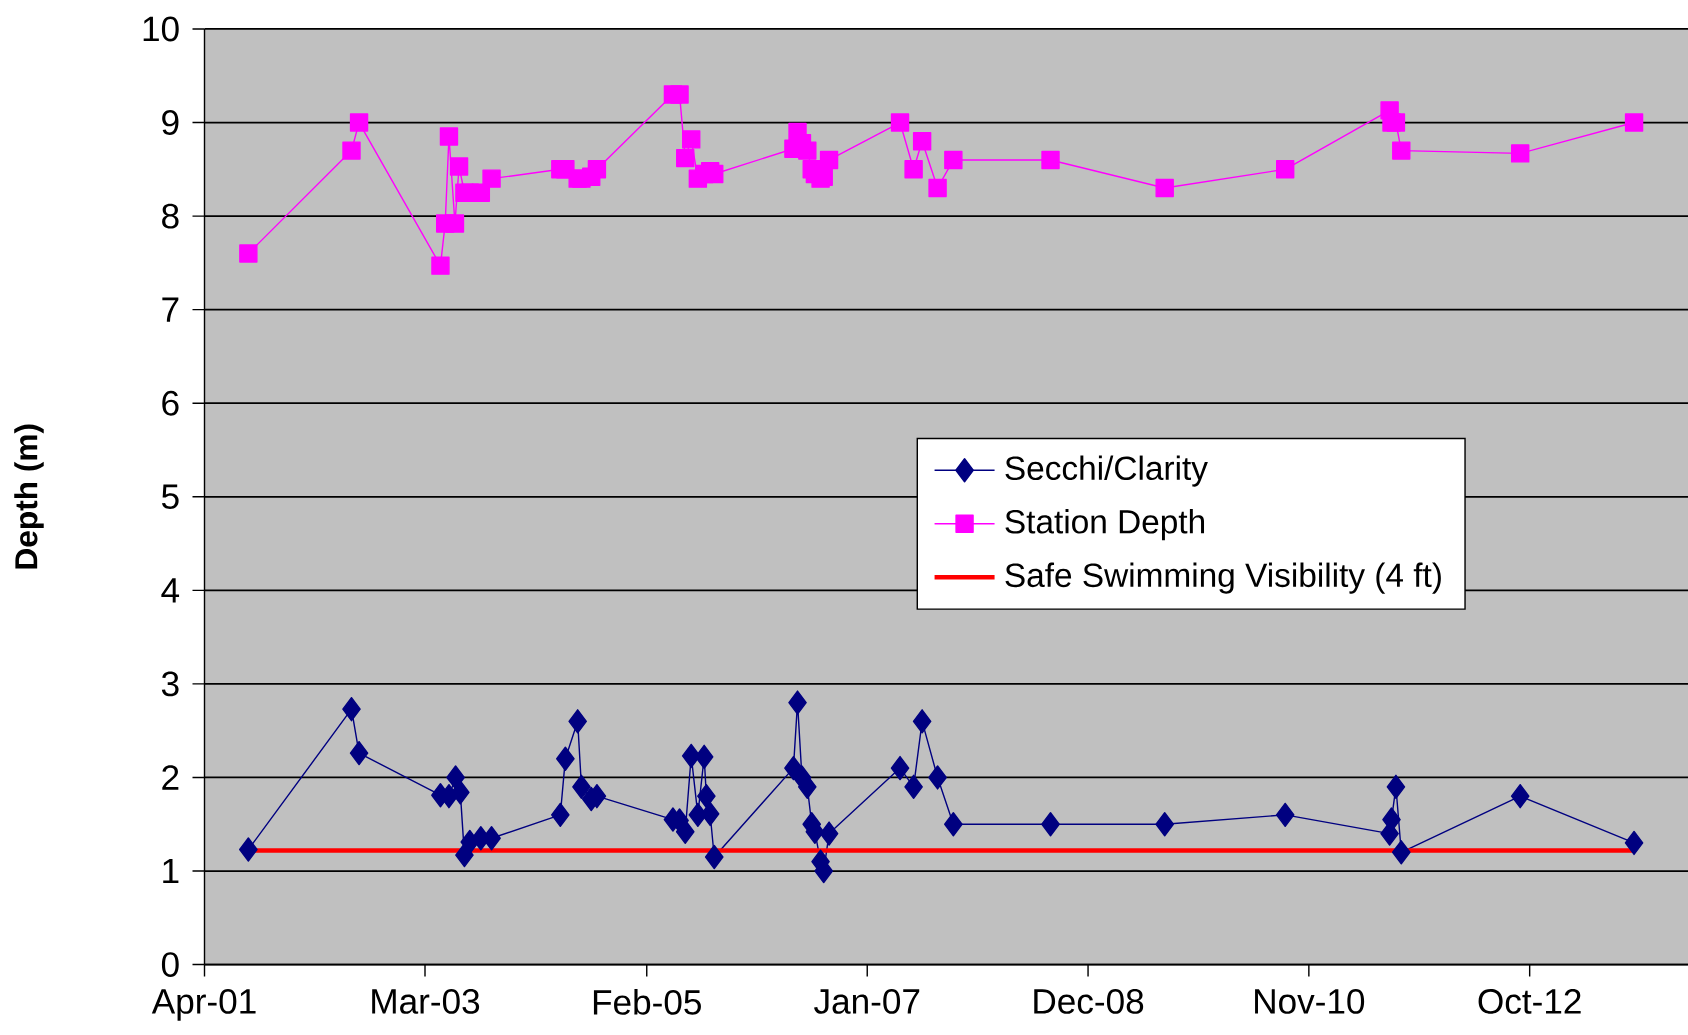 The height and width of the screenshot is (1035, 1688). I want to click on legend-label: Safe Swimming Visibility (4 ft), so click(1223, 578).